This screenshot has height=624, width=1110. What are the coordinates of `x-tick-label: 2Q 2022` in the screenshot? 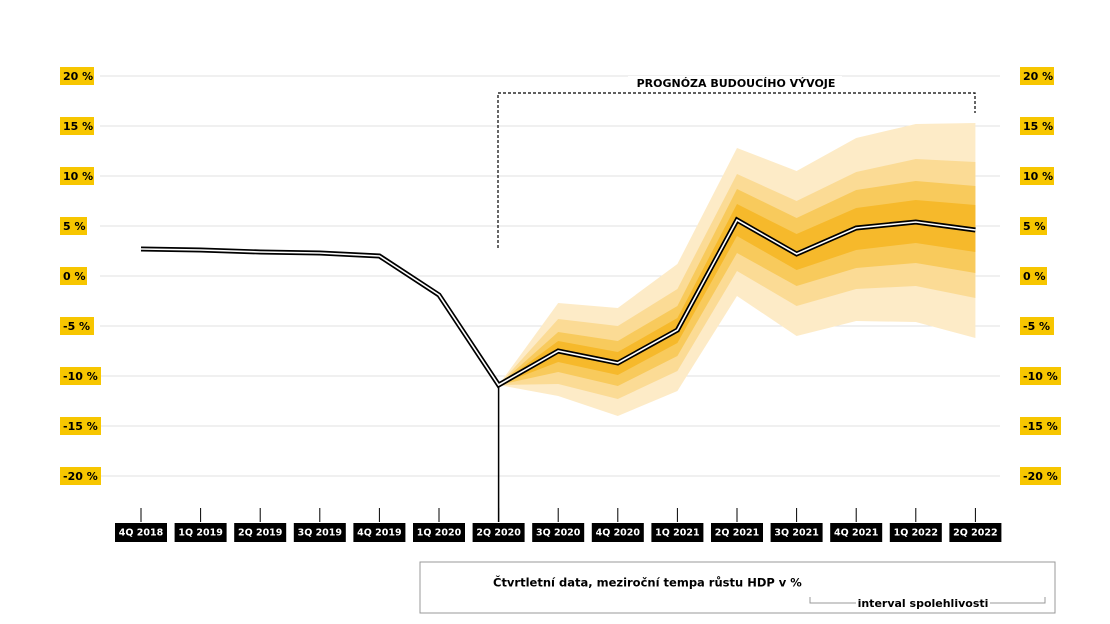 It's located at (975, 533).